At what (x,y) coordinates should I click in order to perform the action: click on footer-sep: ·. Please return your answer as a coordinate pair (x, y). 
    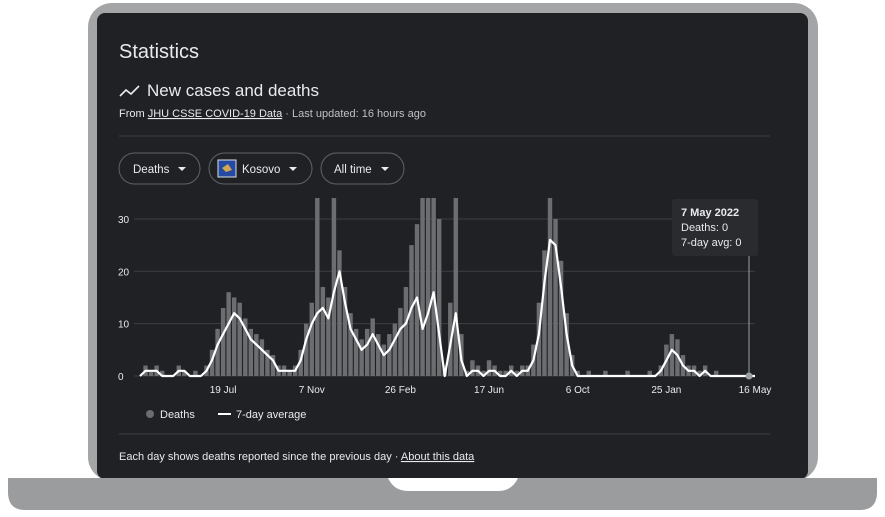
    Looking at the image, I should click on (397, 457).